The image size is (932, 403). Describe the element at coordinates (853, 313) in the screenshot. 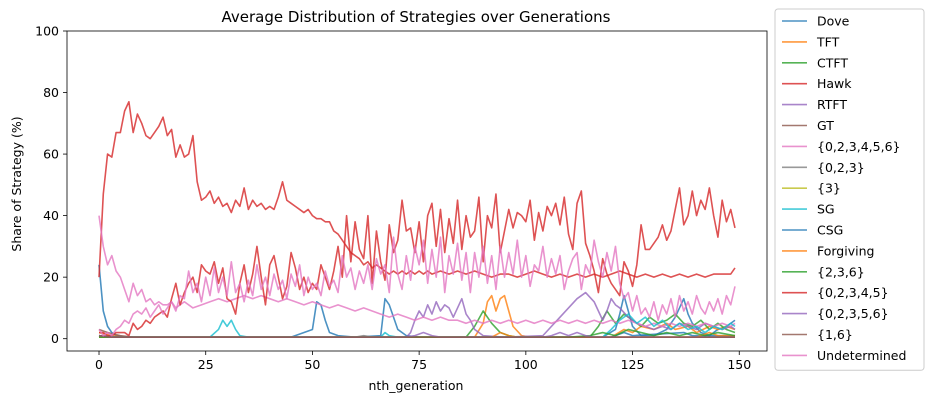

I see `legend-label: {0,2,3,5,6}` at that location.